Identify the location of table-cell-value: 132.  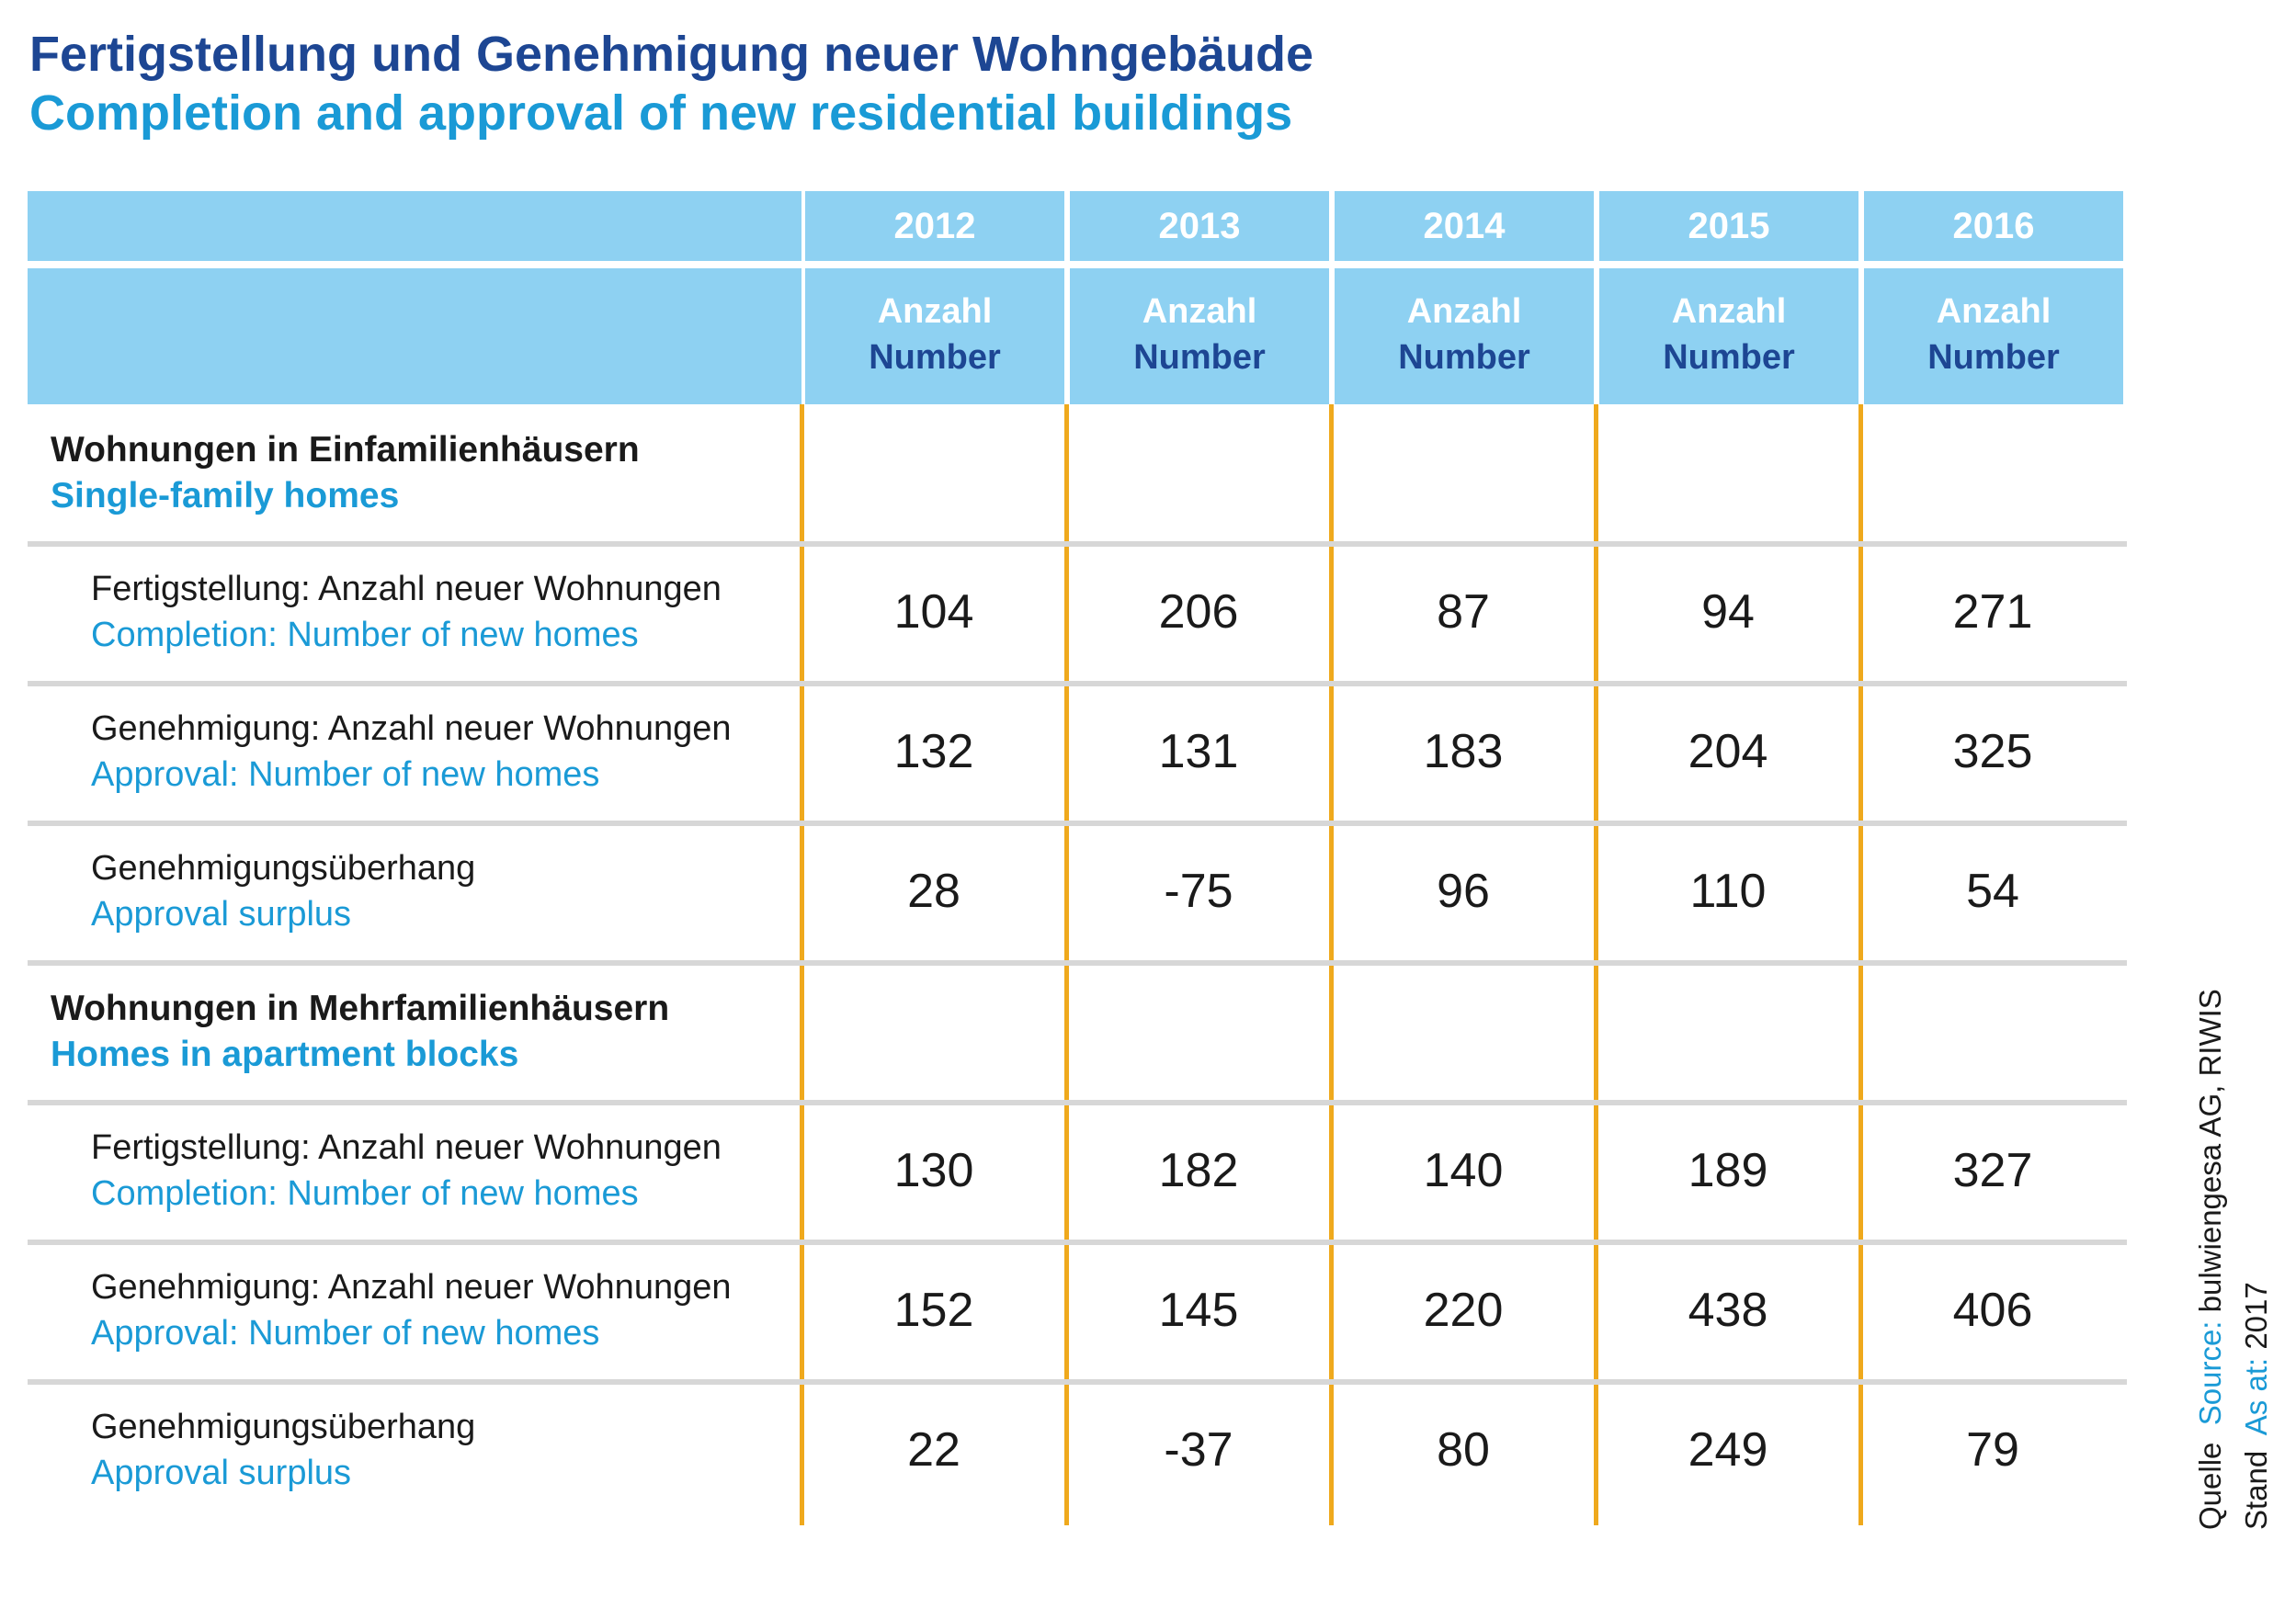
(934, 751).